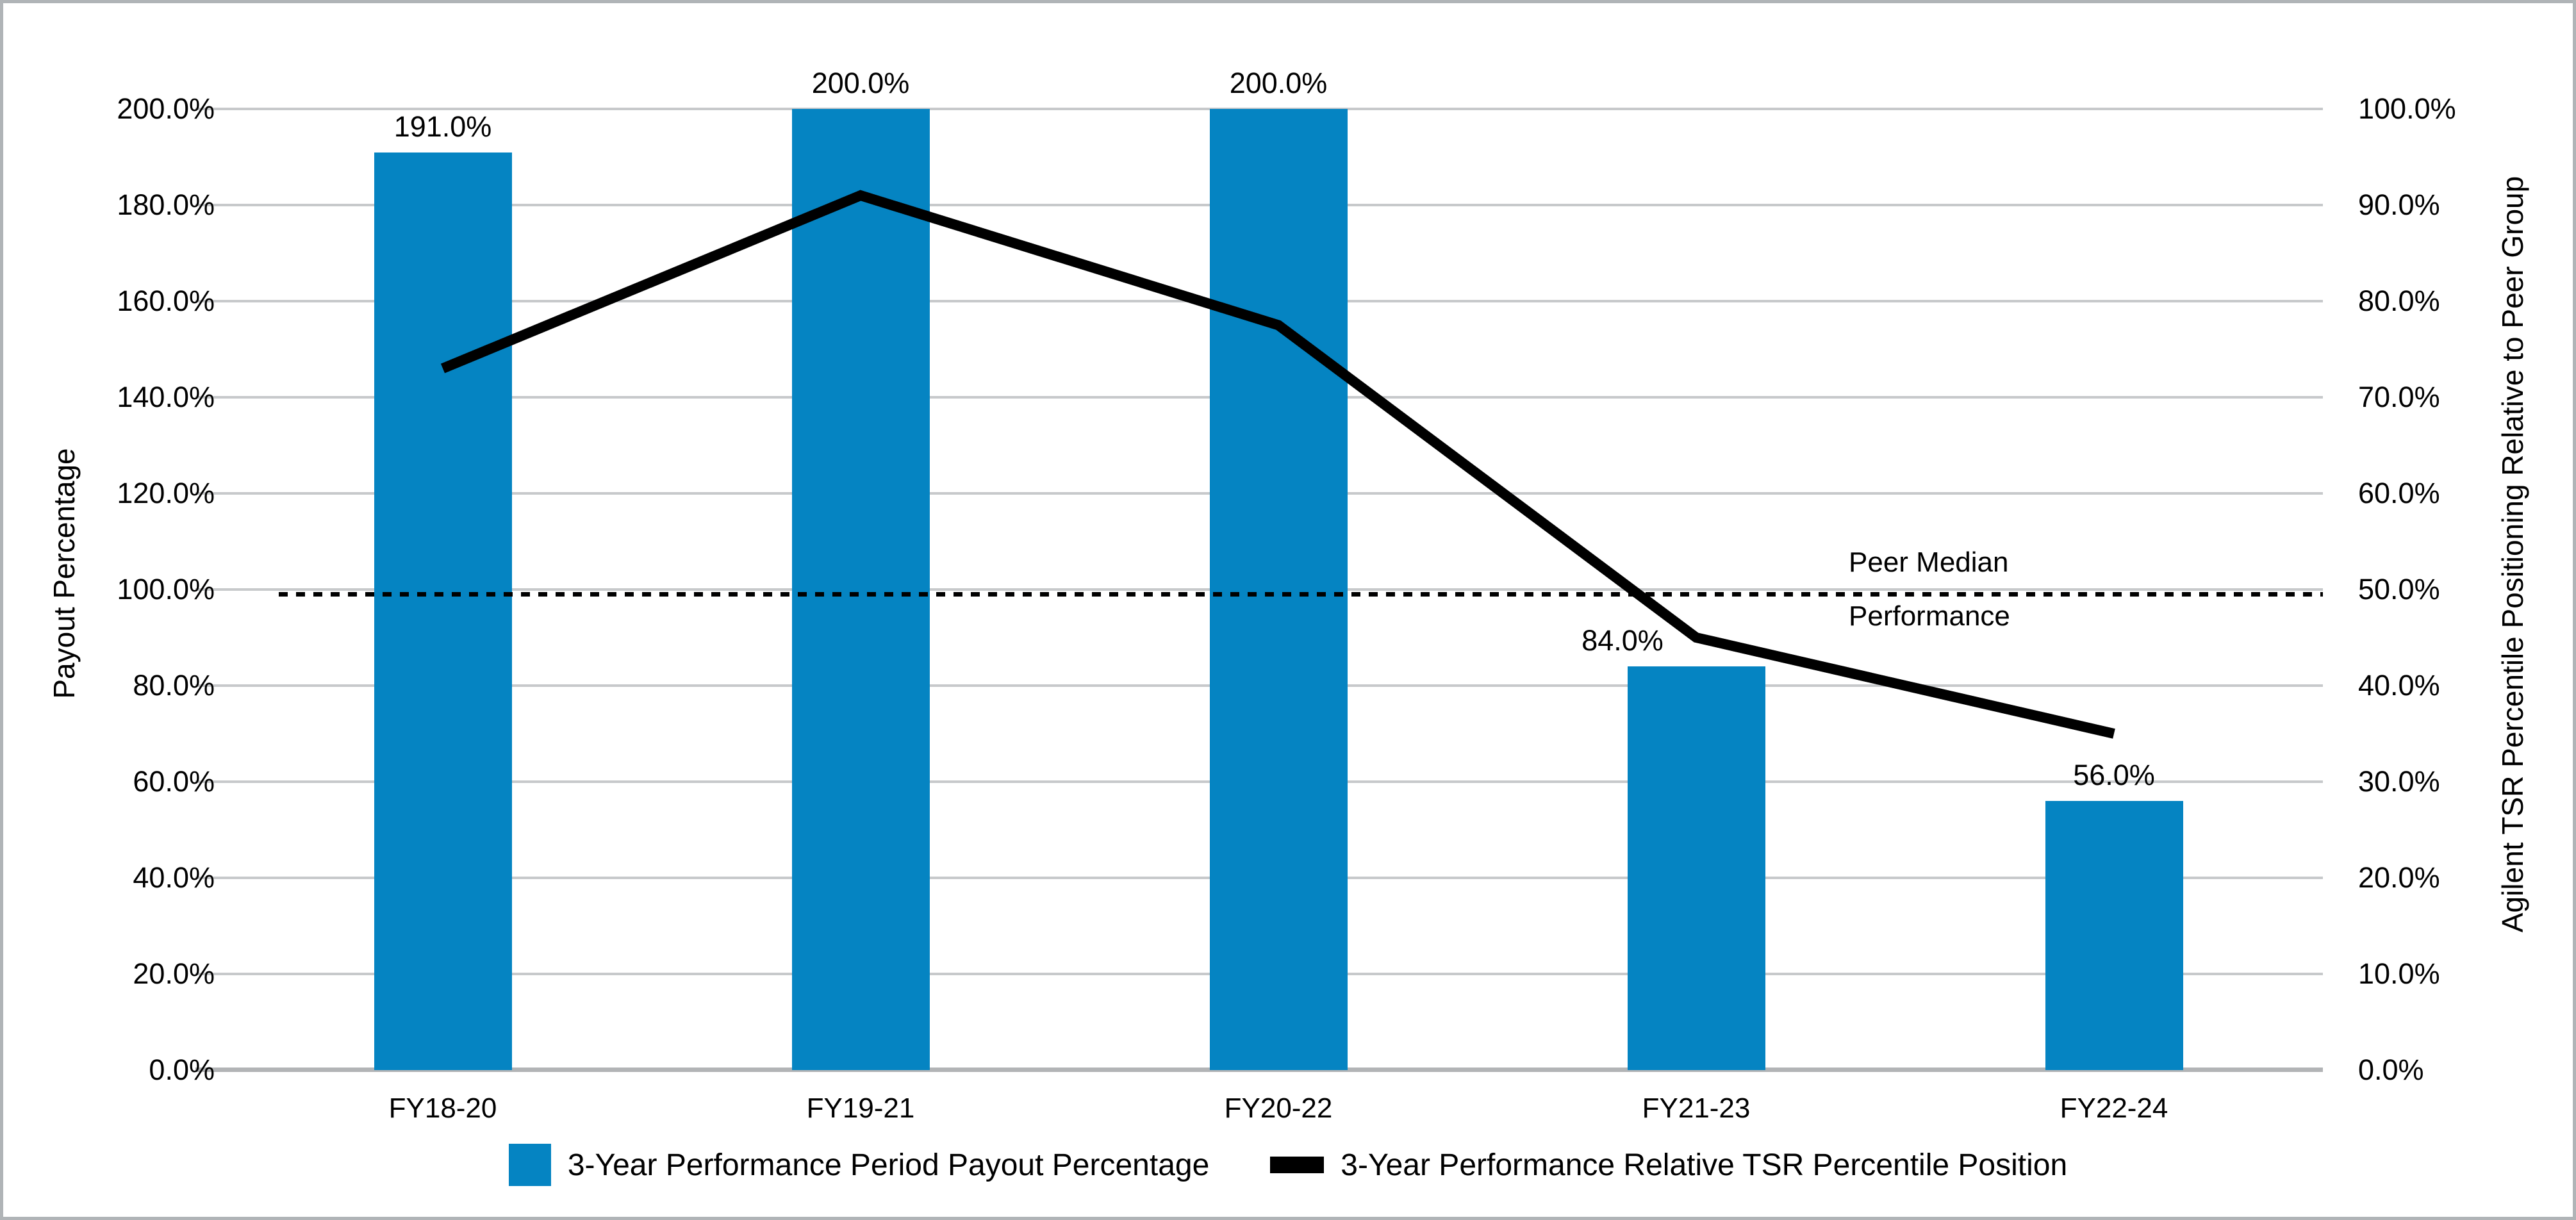 This screenshot has height=1220, width=2576. I want to click on bar-data-label: 84.0%, so click(1622, 640).